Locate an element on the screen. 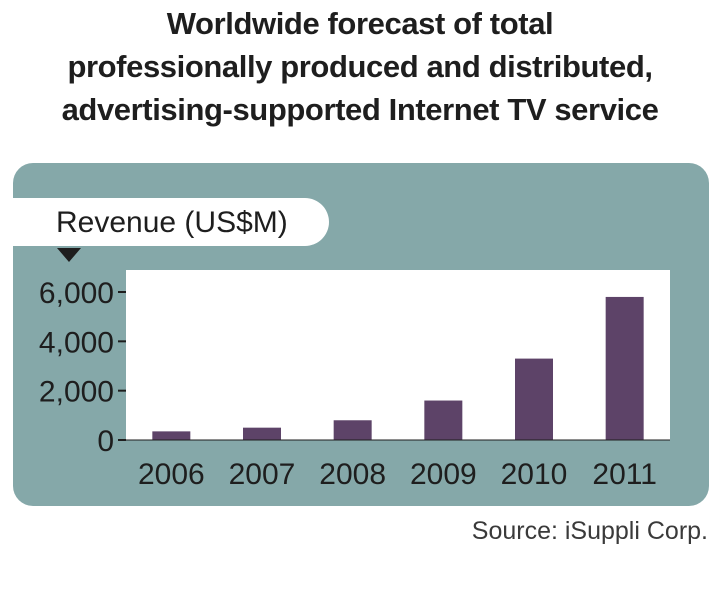 This screenshot has width=720, height=590. x-tick-label: 2010 is located at coordinates (534, 474).